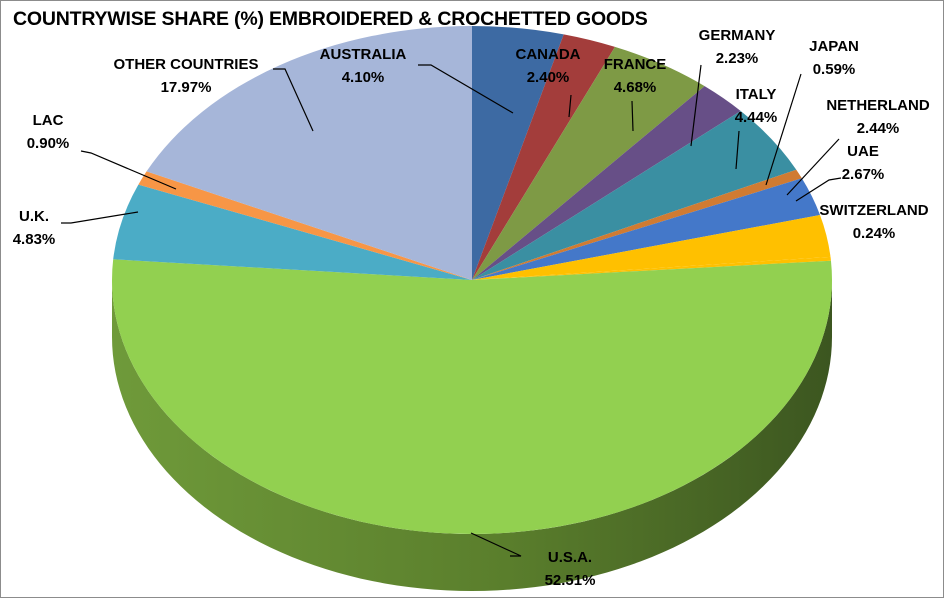  Describe the element at coordinates (877, 105) in the screenshot. I see `data-label-netherland-name: NETHERLAND` at that location.